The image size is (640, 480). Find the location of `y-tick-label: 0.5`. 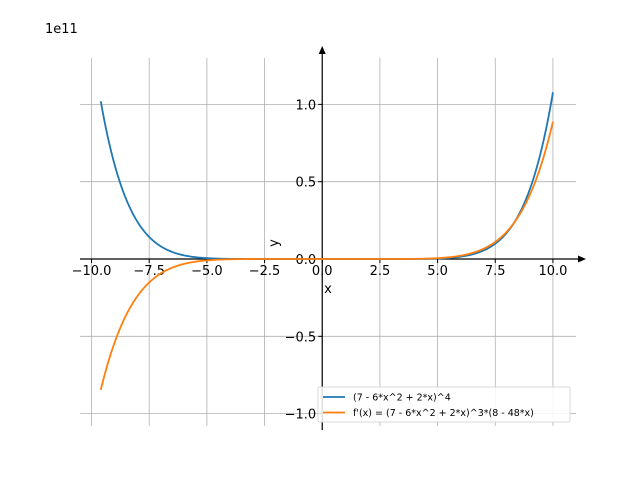

y-tick-label: 0.5 is located at coordinates (306, 183).